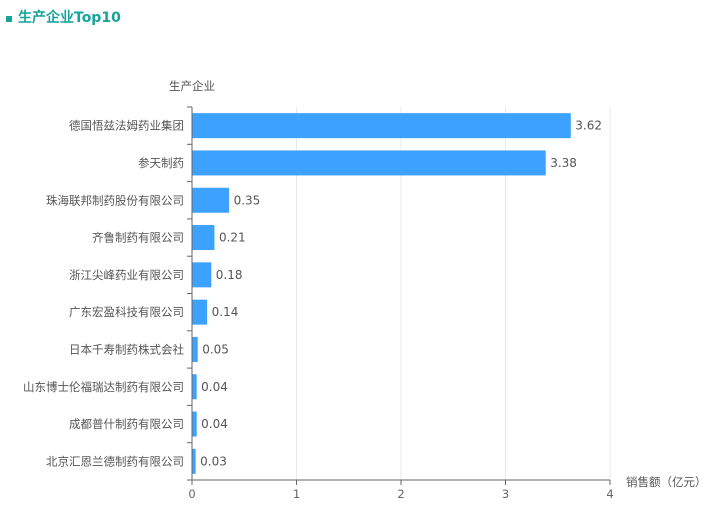 Image resolution: width=709 pixels, height=513 pixels. What do you see at coordinates (213, 461) in the screenshot?
I see `value-label: 0.03` at bounding box center [213, 461].